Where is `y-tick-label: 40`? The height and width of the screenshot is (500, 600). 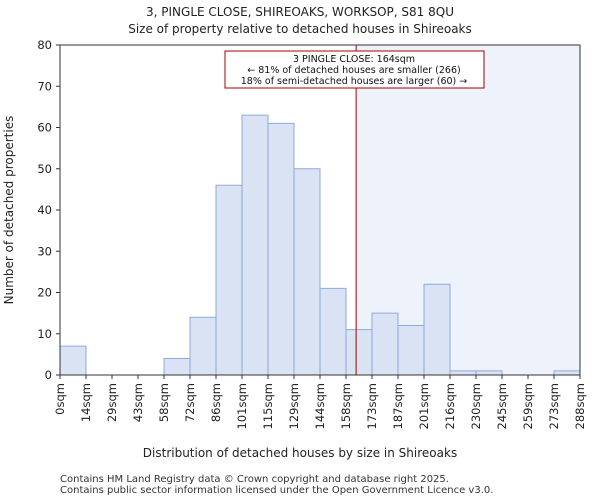
y-tick-label: 40 is located at coordinates (44, 210).